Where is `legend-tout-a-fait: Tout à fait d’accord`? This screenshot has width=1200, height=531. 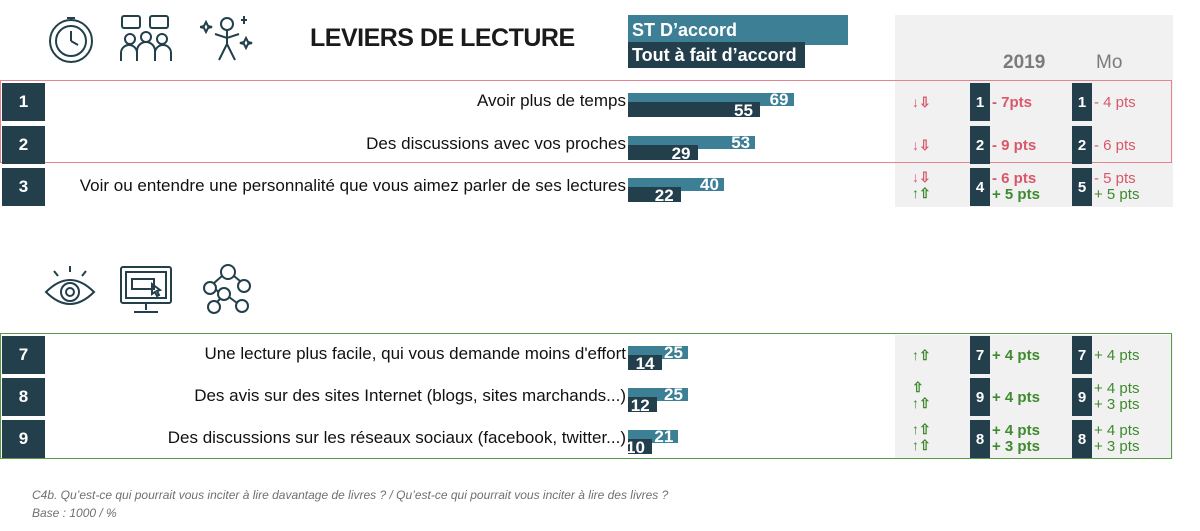 legend-tout-a-fait: Tout à fait d’accord is located at coordinates (716, 55).